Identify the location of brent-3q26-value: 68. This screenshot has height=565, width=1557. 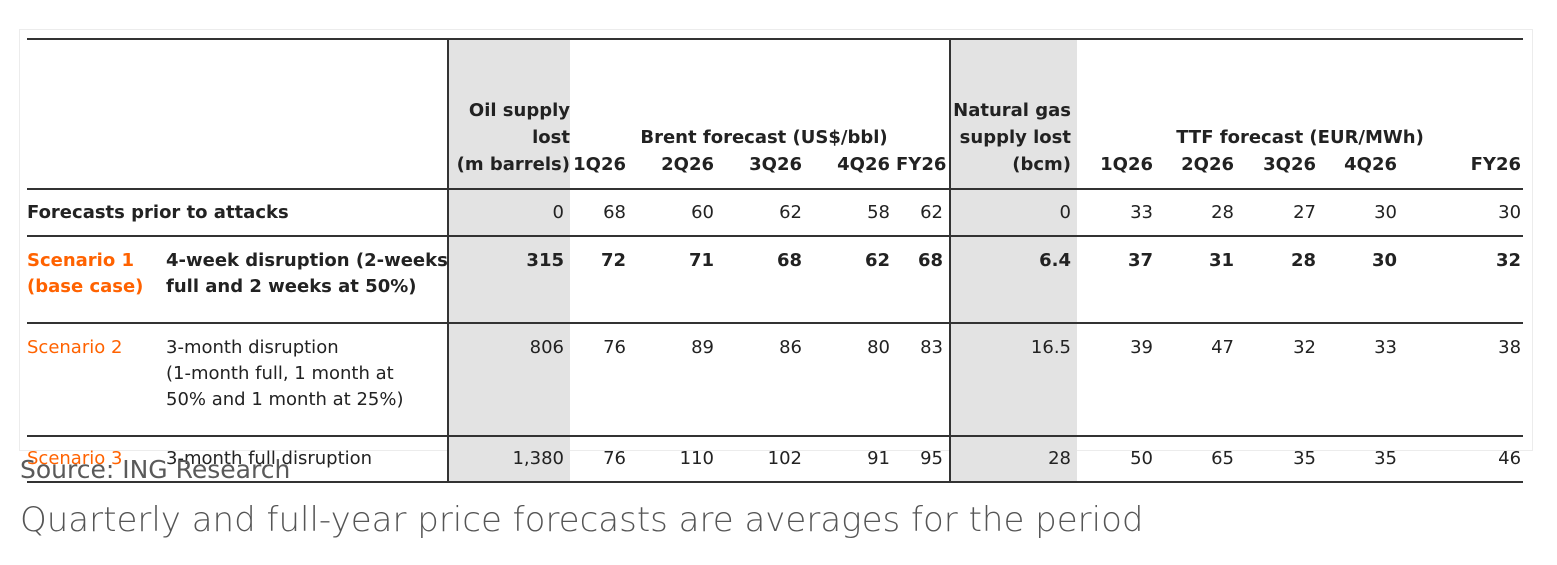
(764, 280).